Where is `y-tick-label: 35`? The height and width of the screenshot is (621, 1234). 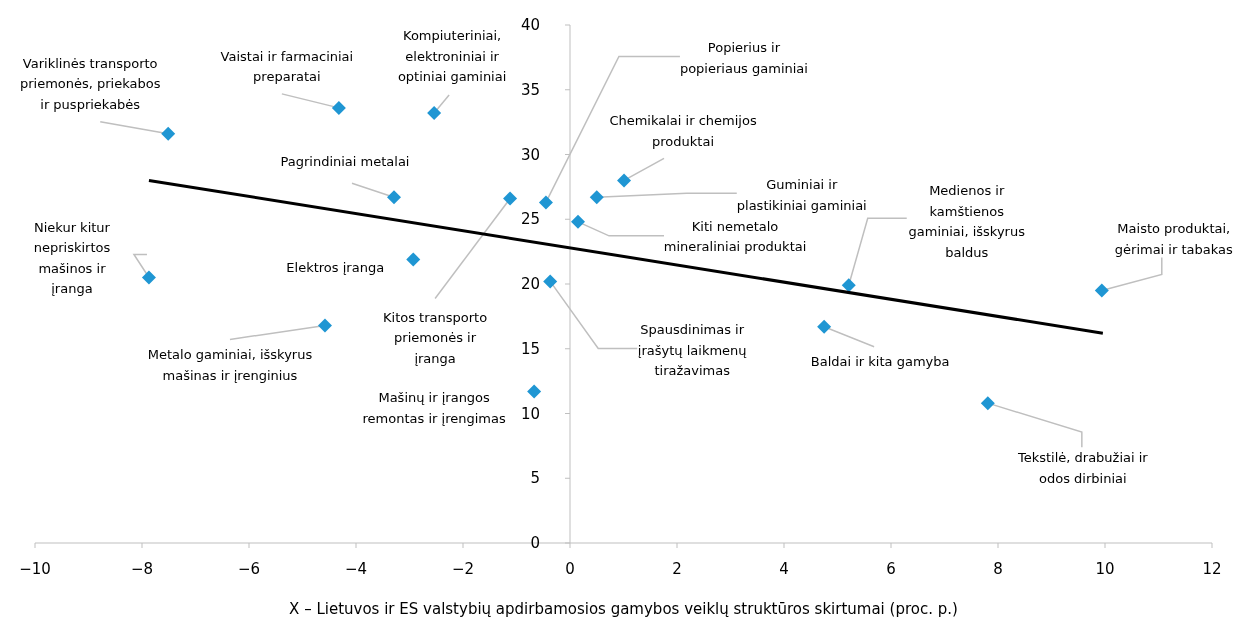 y-tick-label: 35 is located at coordinates (530, 89).